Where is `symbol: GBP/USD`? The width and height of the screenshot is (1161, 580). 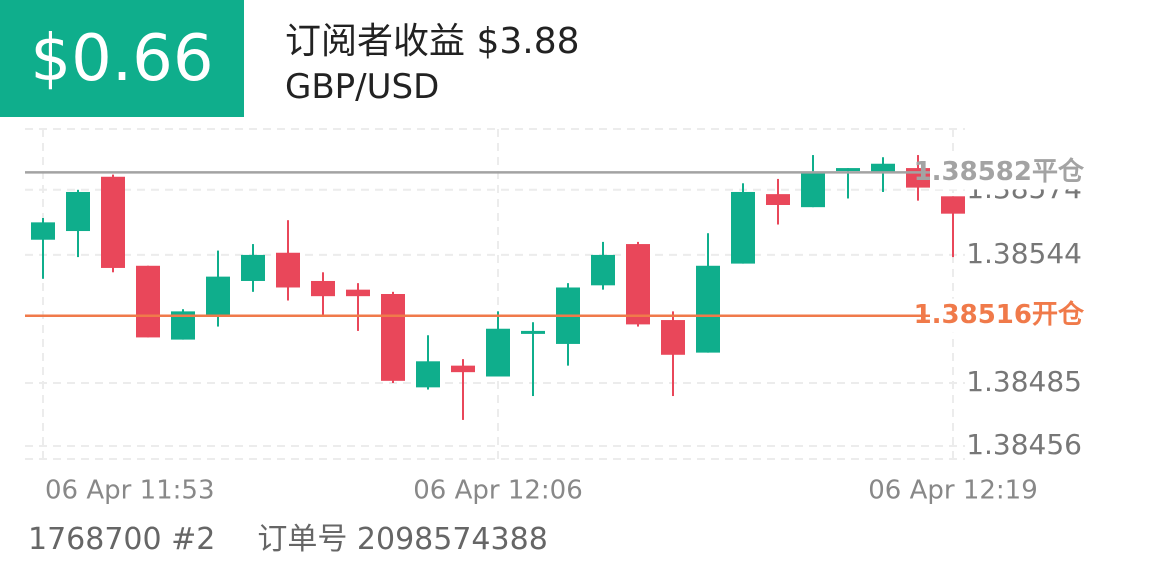
symbol: GBP/USD is located at coordinates (362, 87).